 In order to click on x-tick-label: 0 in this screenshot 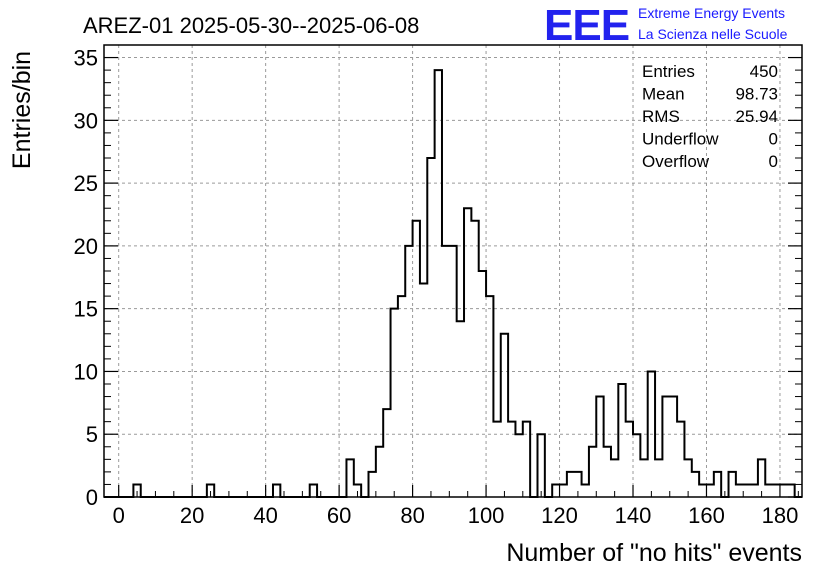, I will do `click(119, 515)`.